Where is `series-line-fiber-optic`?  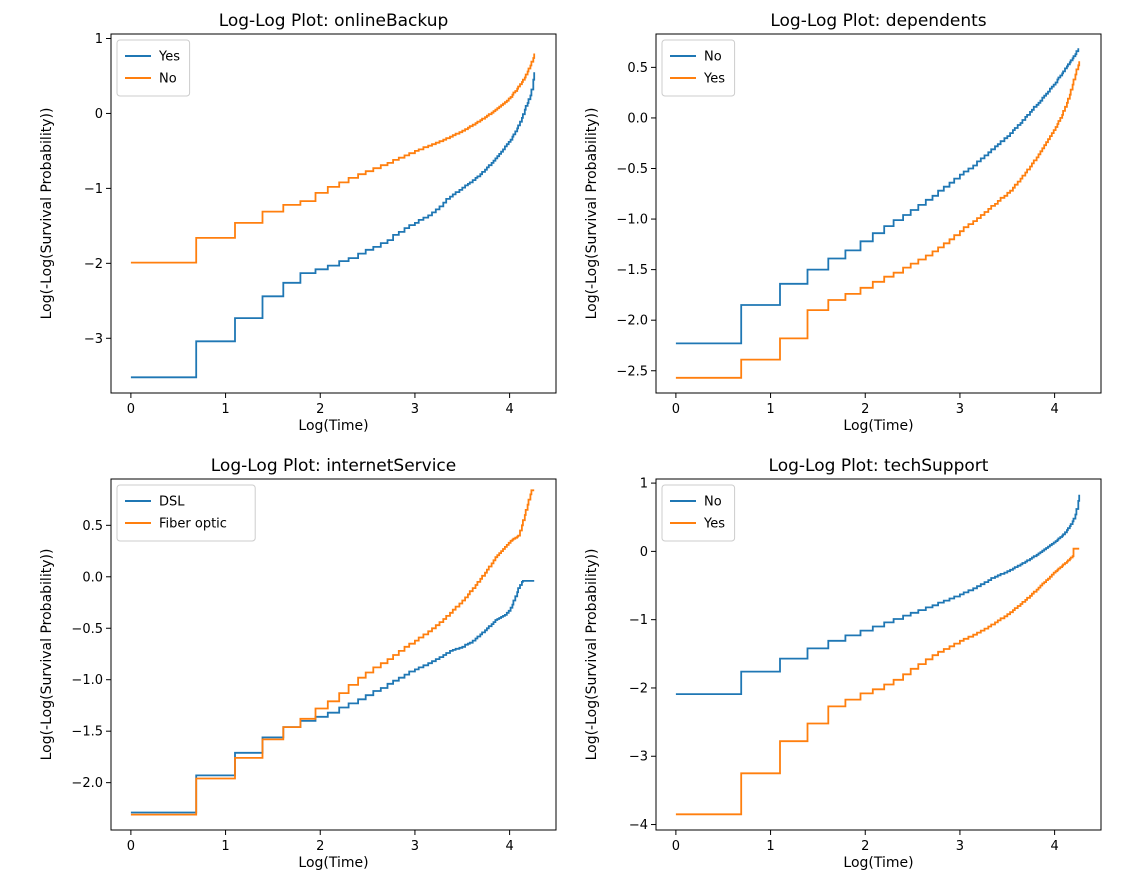
series-line-fiber-optic is located at coordinates (332, 652).